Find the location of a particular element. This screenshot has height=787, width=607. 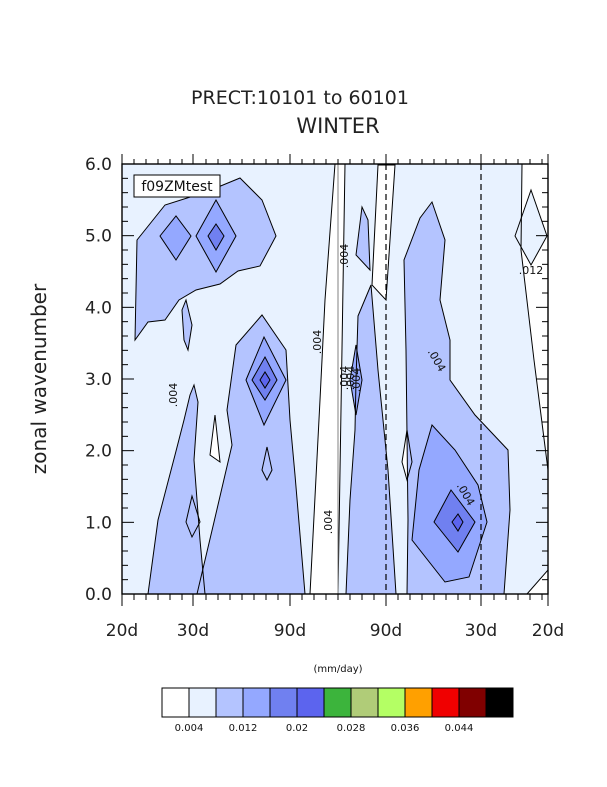

units-label: (mm/day) is located at coordinates (337, 669).